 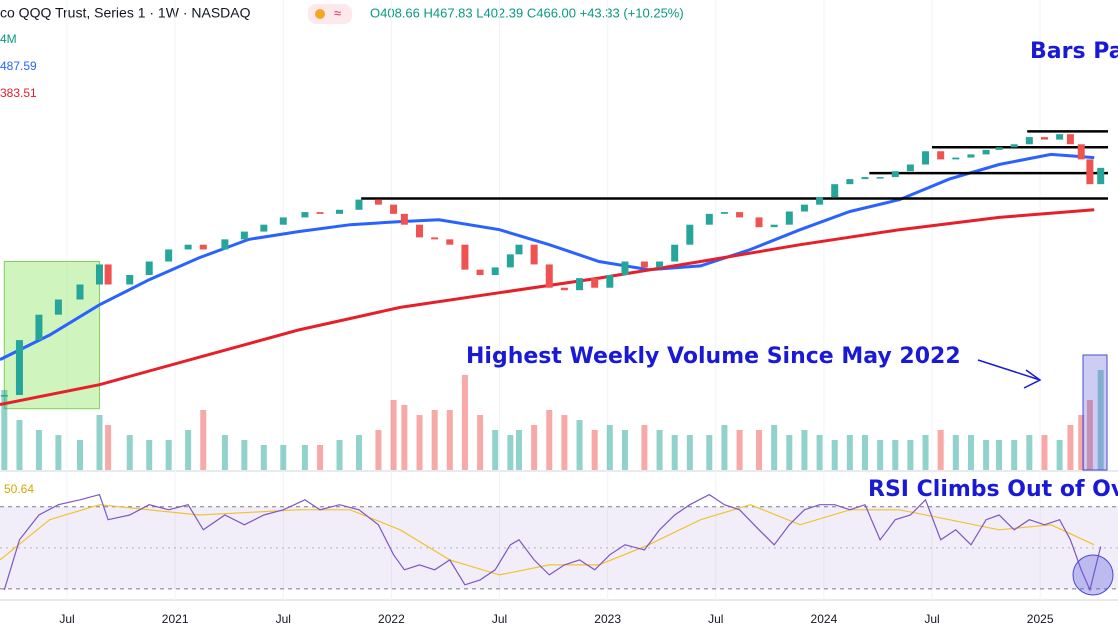 What do you see at coordinates (1032, 379) in the screenshot?
I see `arrow-head` at bounding box center [1032, 379].